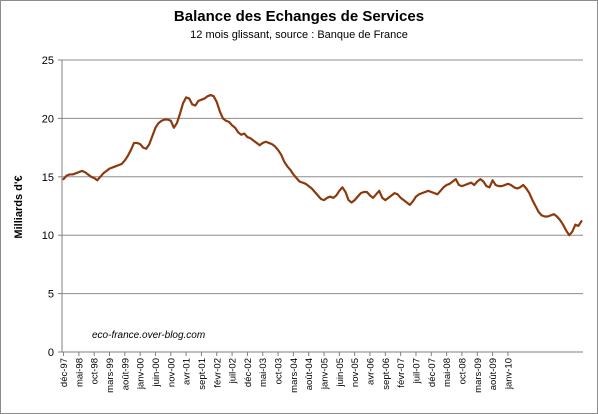  What do you see at coordinates (279, 371) in the screenshot?
I see `x-tick-label: oct-03` at bounding box center [279, 371].